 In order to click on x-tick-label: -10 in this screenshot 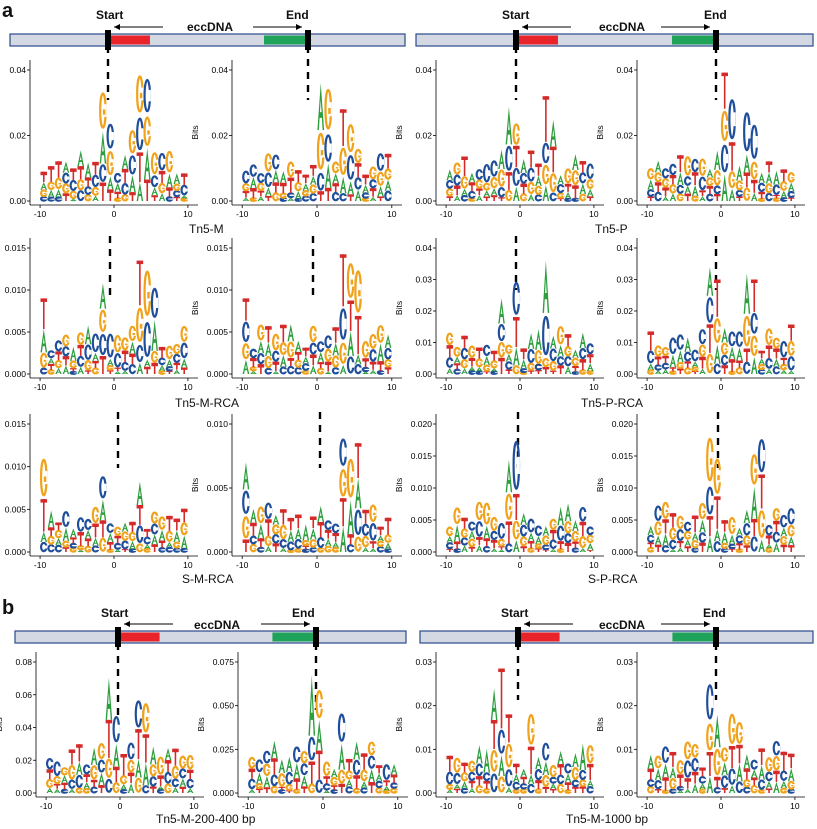, I will do `click(446, 387)`.